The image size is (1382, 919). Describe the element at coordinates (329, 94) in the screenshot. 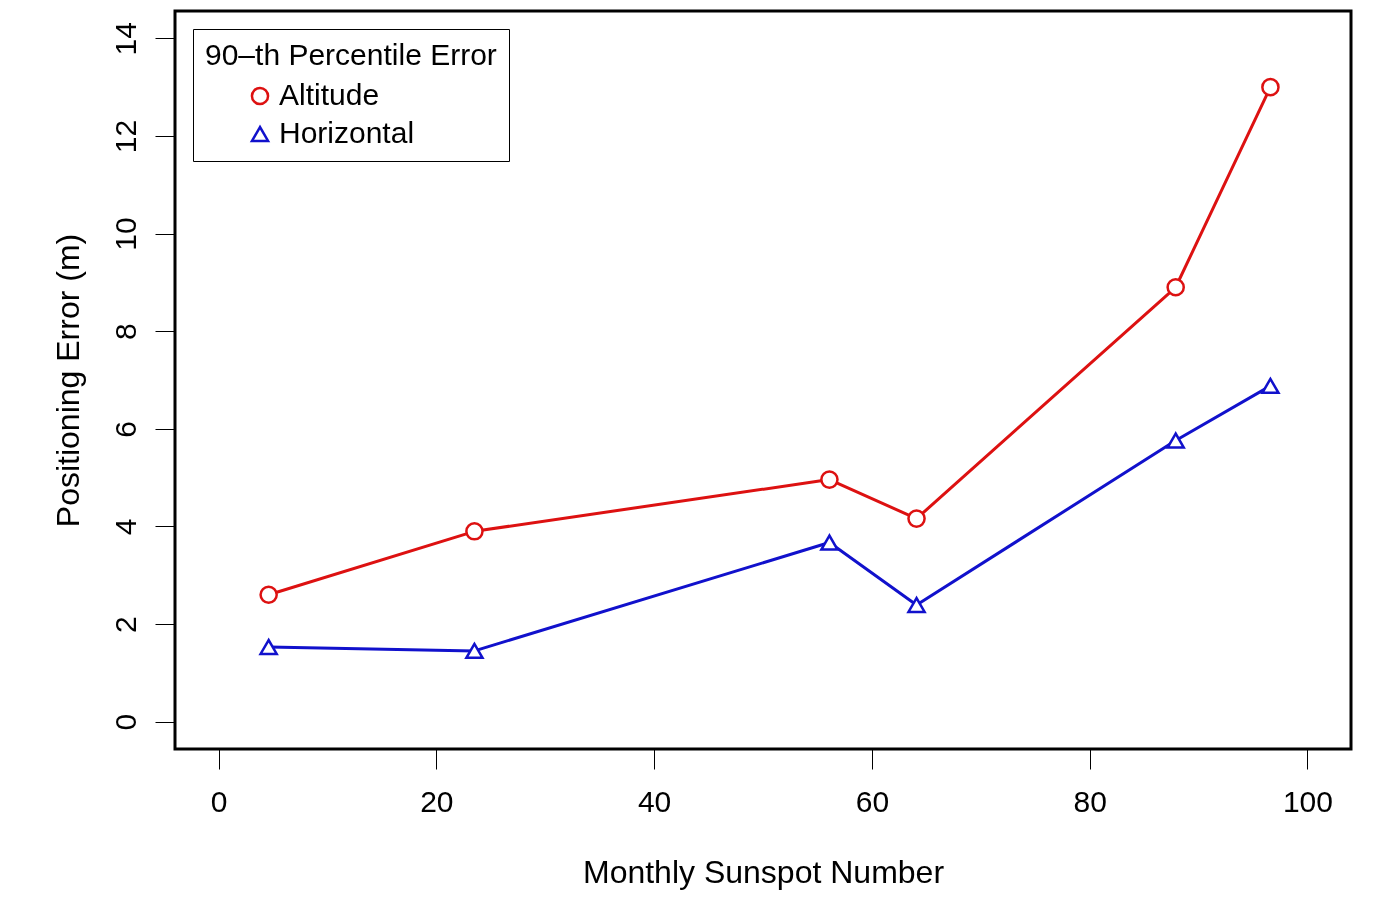

I see `legend-label: Altitude` at that location.